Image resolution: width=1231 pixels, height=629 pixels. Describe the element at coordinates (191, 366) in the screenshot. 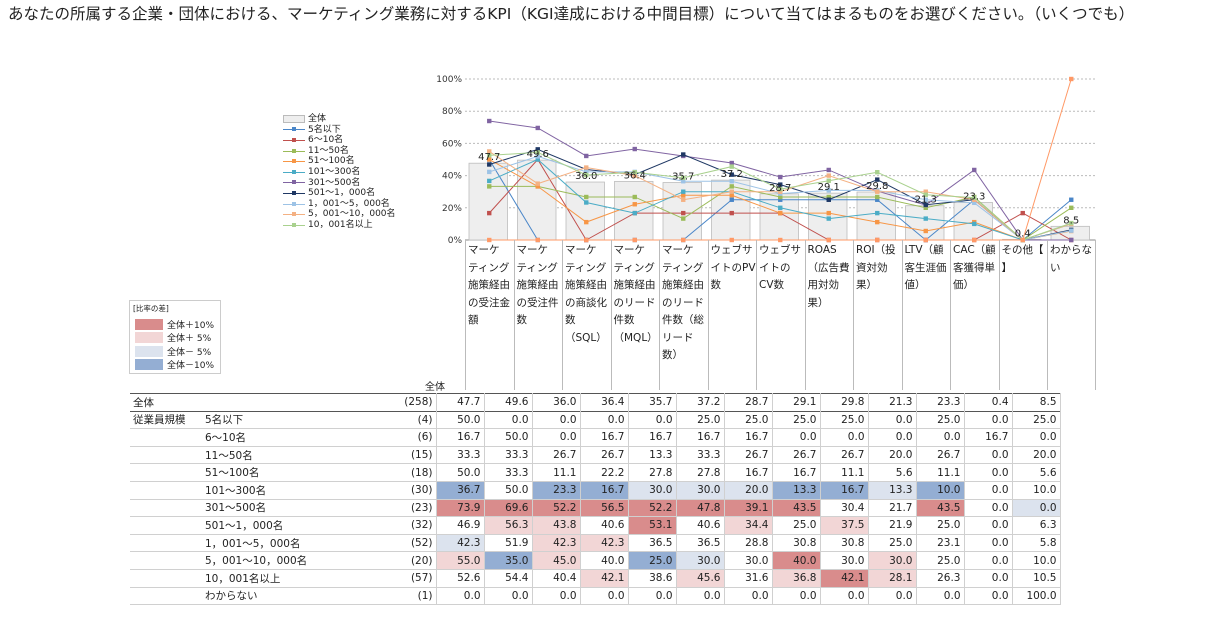

I see `heat-legend-label: 全体－10%` at that location.